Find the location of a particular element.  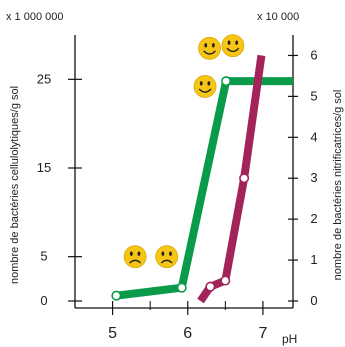

left-y-tick-label: 0 is located at coordinates (43, 300).